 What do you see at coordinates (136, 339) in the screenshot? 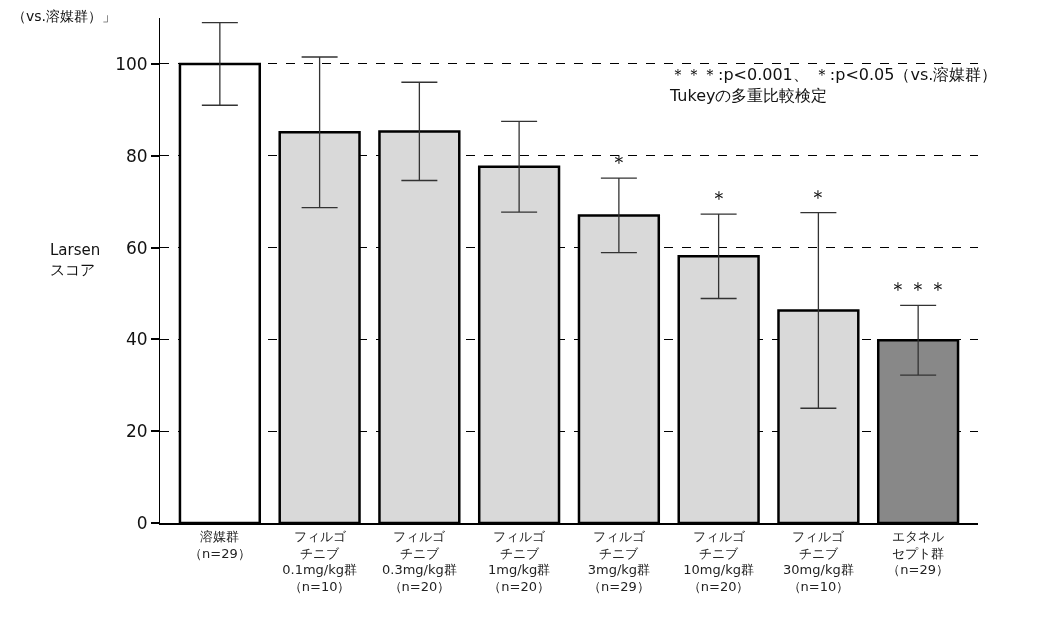
I see `y-tick-label: 40` at bounding box center [136, 339].